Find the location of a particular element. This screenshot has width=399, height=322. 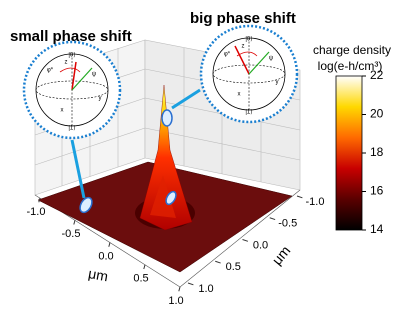

annotation: big phase shift is located at coordinates (243, 18).